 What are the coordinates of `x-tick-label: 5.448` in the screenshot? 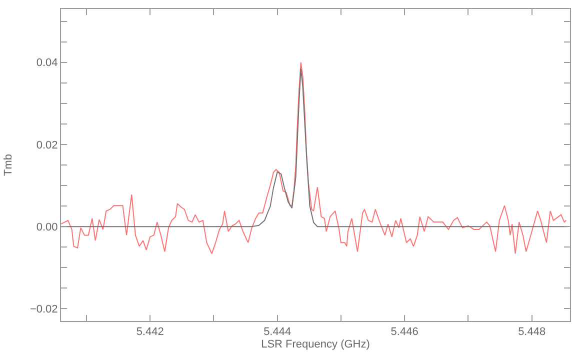 It's located at (532, 332).